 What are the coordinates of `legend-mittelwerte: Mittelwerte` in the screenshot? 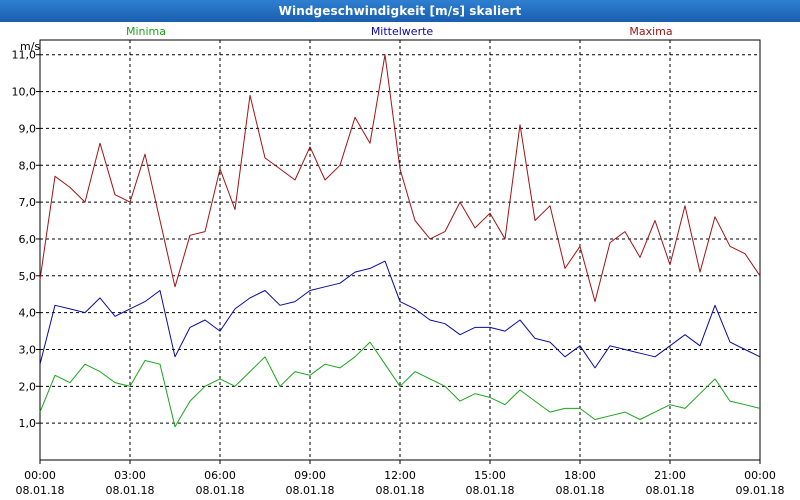 It's located at (402, 31).